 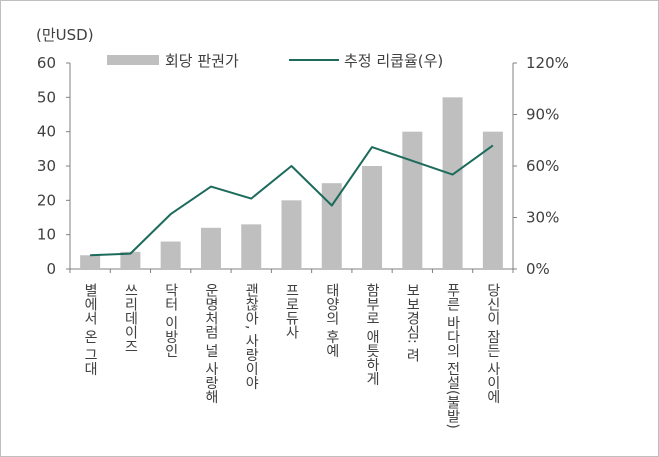 I want to click on x-category-label: 푸른 바다의 전설(불발), so click(x=453, y=356).